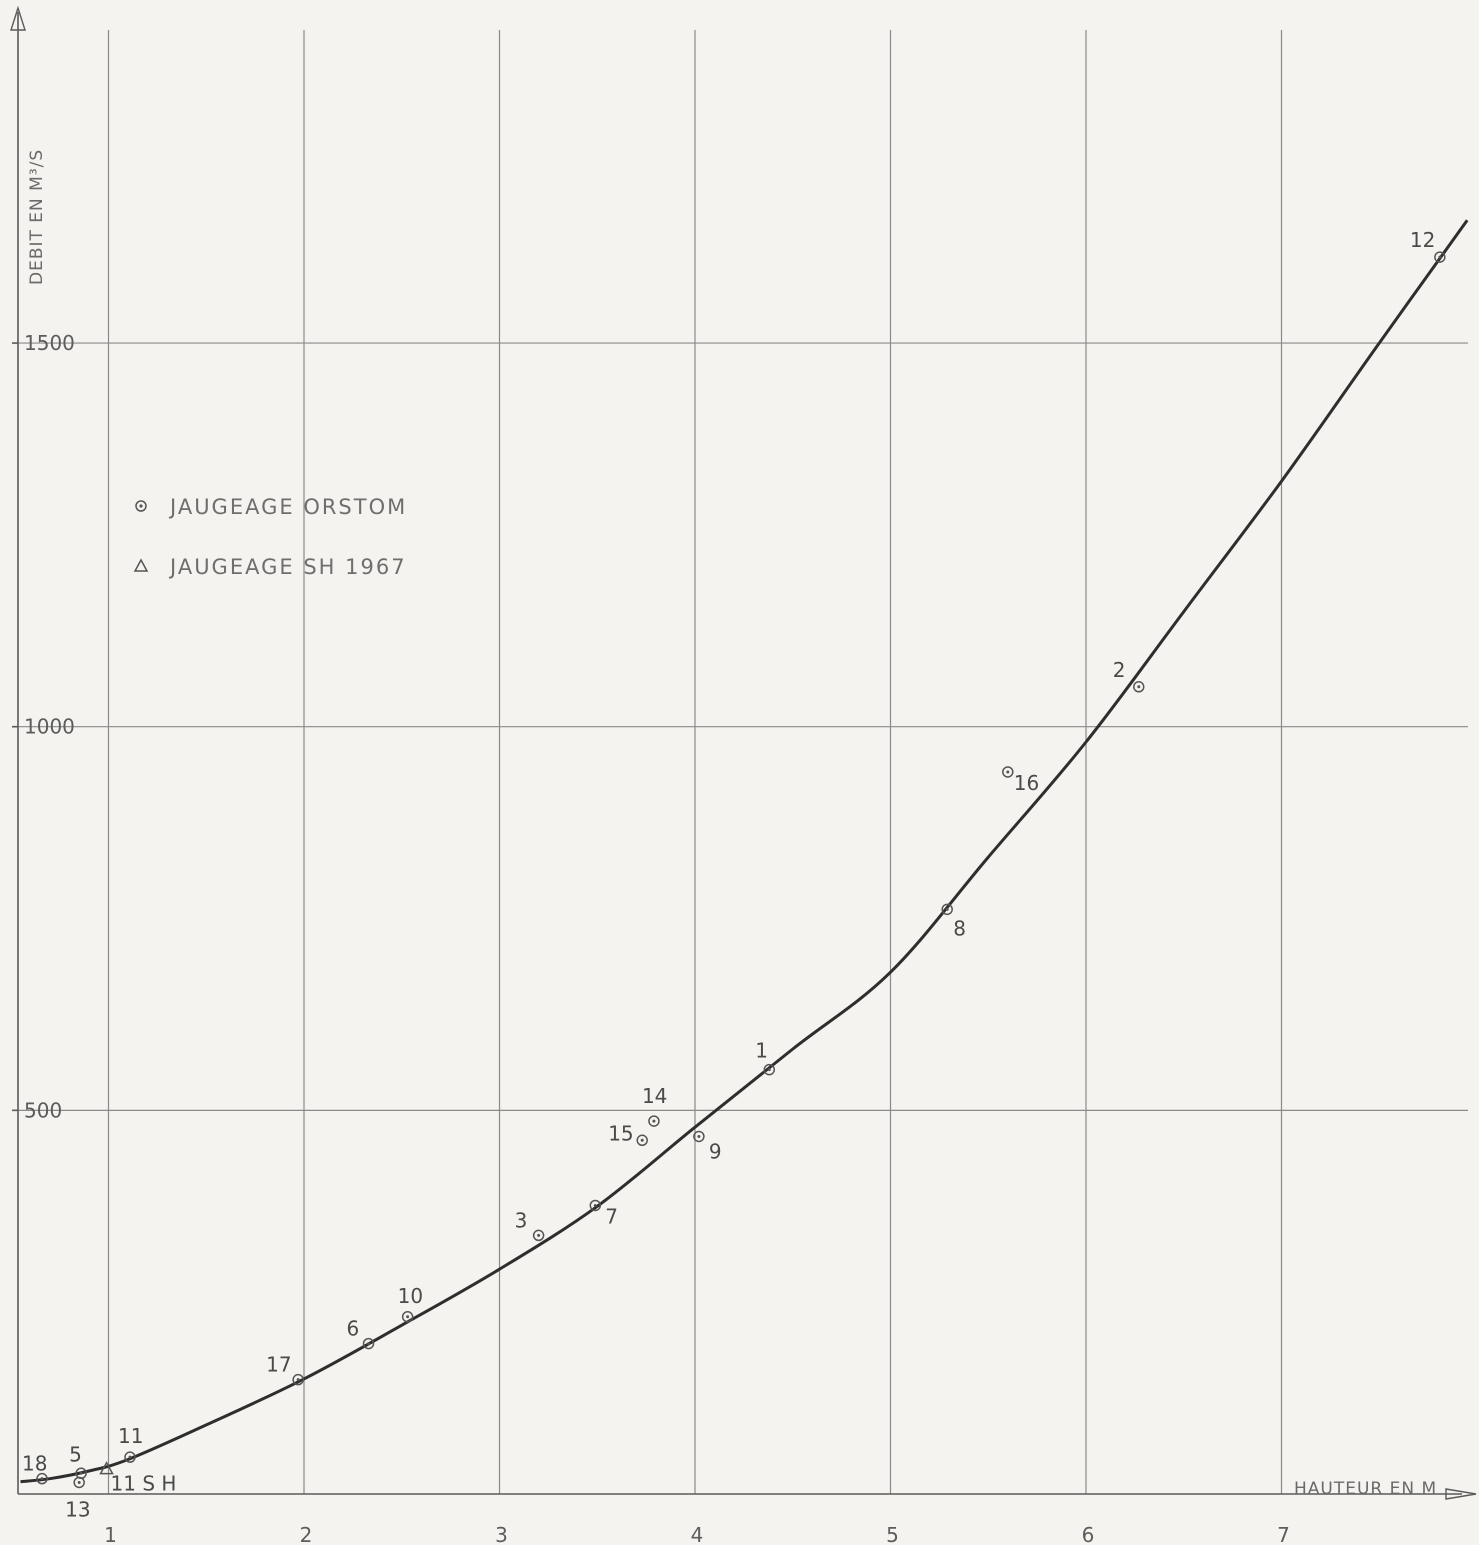 The height and width of the screenshot is (1545, 1479). What do you see at coordinates (1365, 1489) in the screenshot?
I see `x-axis-title: HAUTEUR EN M` at bounding box center [1365, 1489].